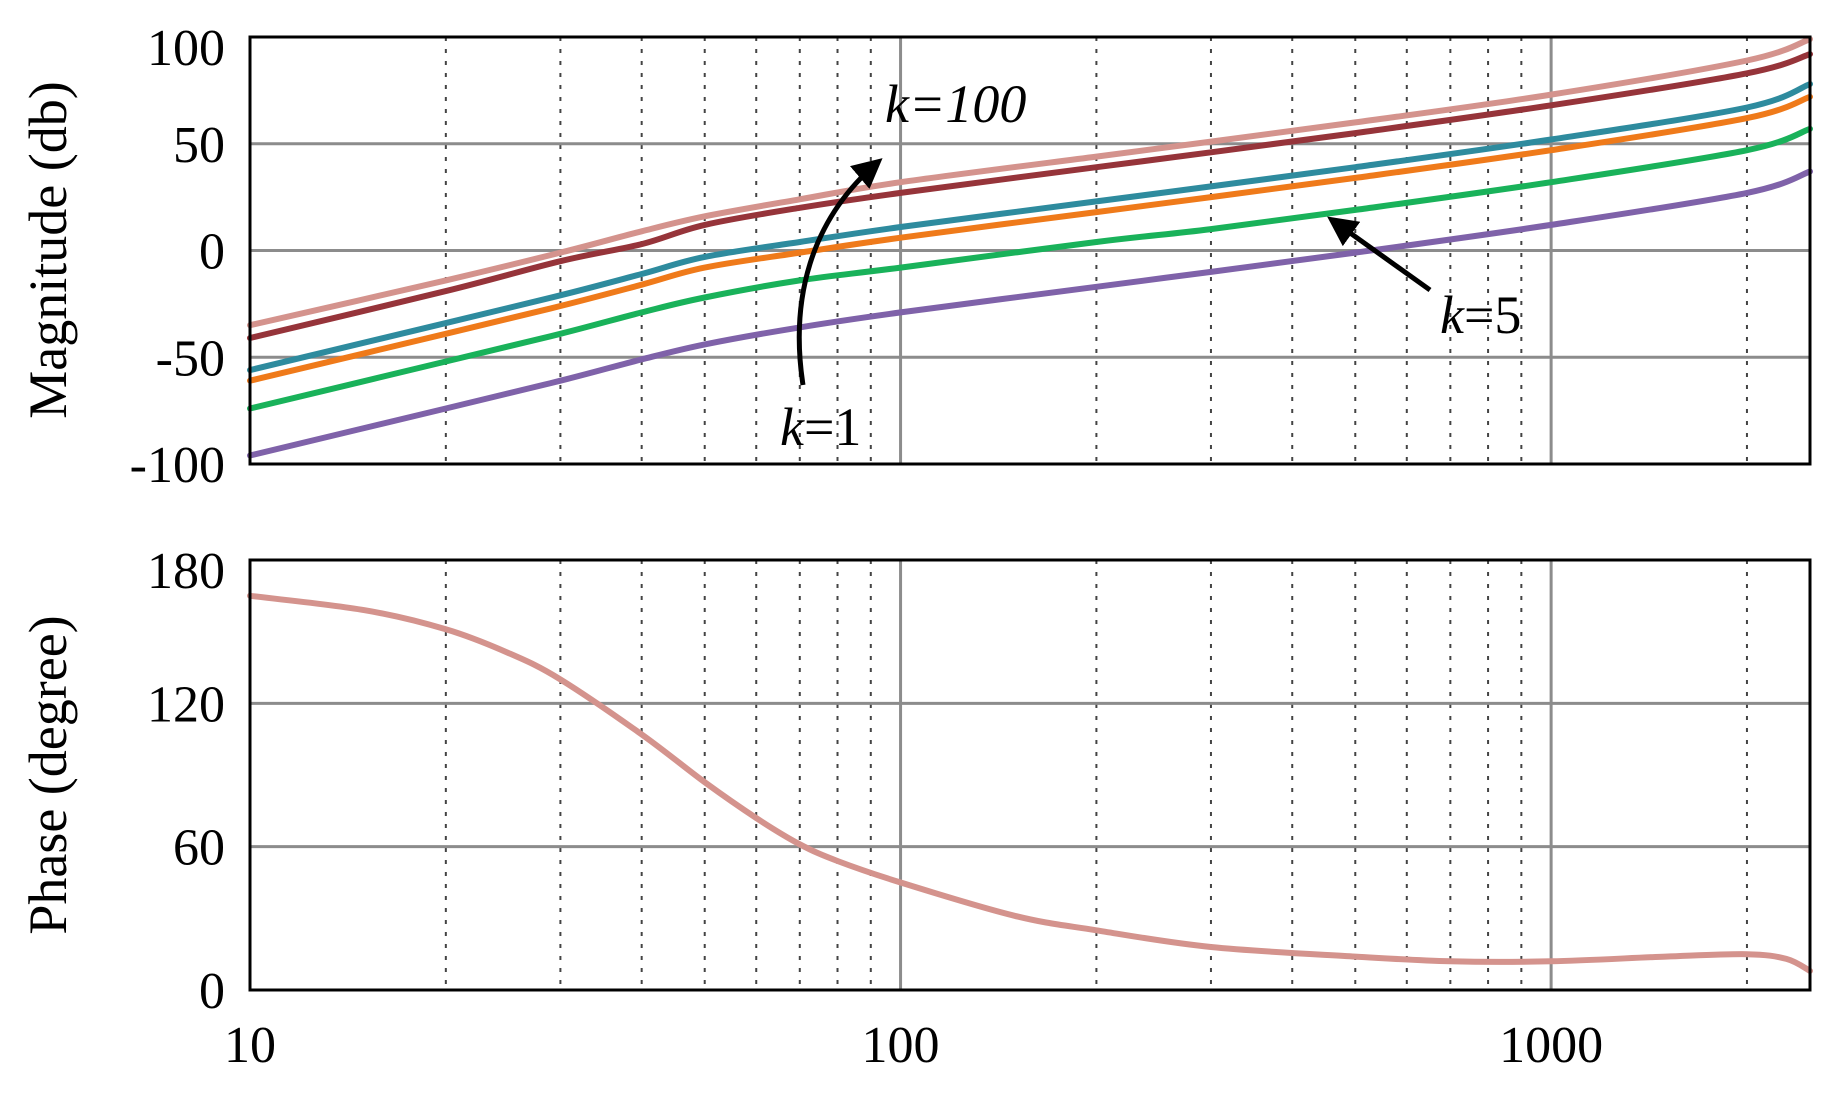 The image size is (1836, 1104). Describe the element at coordinates (1492, 315) in the screenshot. I see `annotation-k5-rest: =5` at that location.